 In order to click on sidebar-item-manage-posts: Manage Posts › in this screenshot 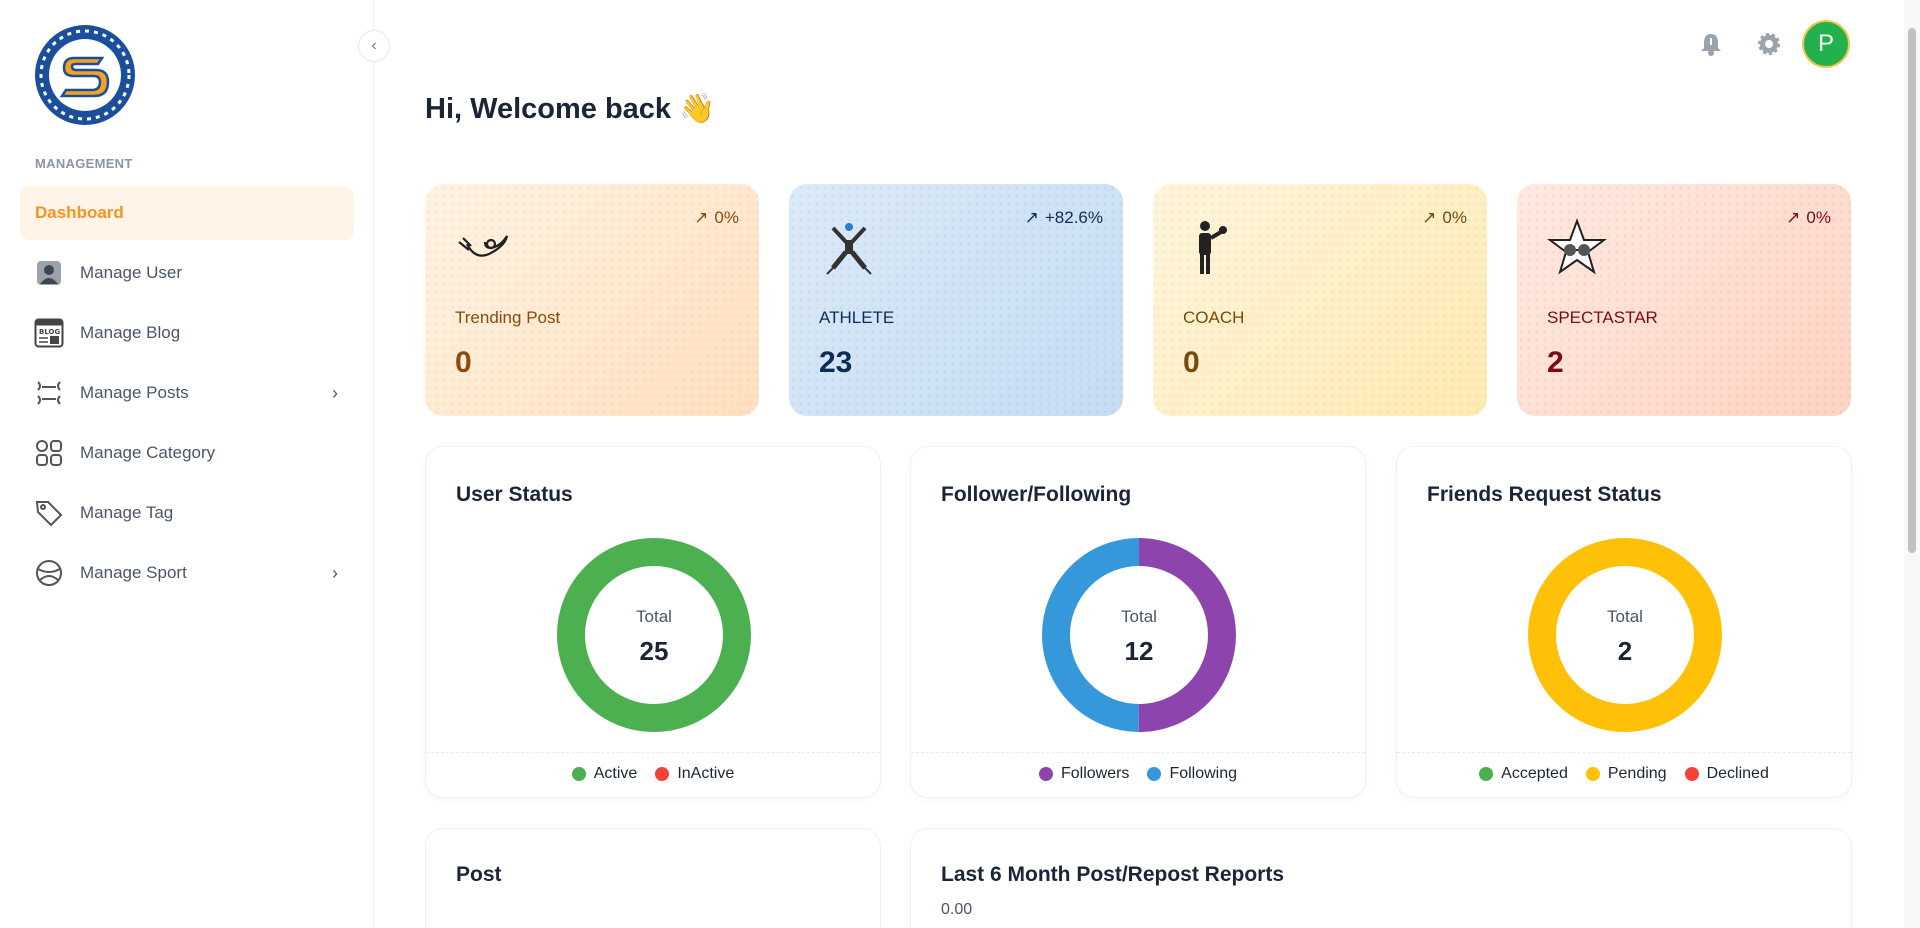, I will do `click(187, 393)`.